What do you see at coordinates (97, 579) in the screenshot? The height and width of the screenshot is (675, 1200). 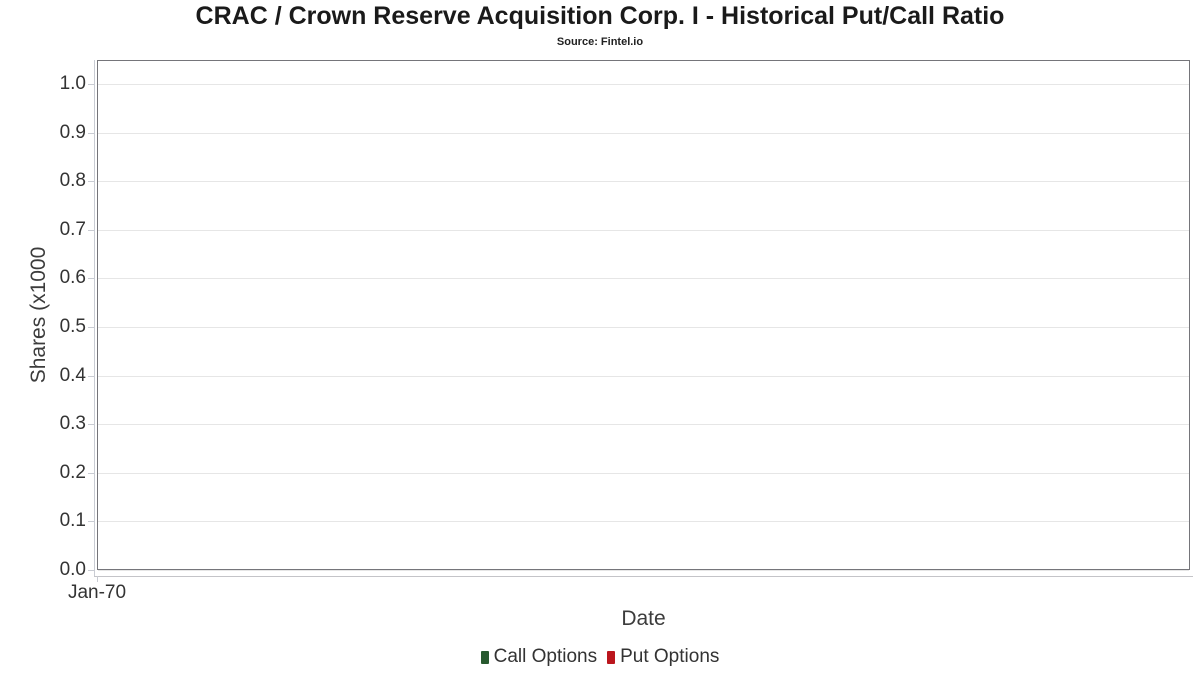 I see `x-tick-mark` at bounding box center [97, 579].